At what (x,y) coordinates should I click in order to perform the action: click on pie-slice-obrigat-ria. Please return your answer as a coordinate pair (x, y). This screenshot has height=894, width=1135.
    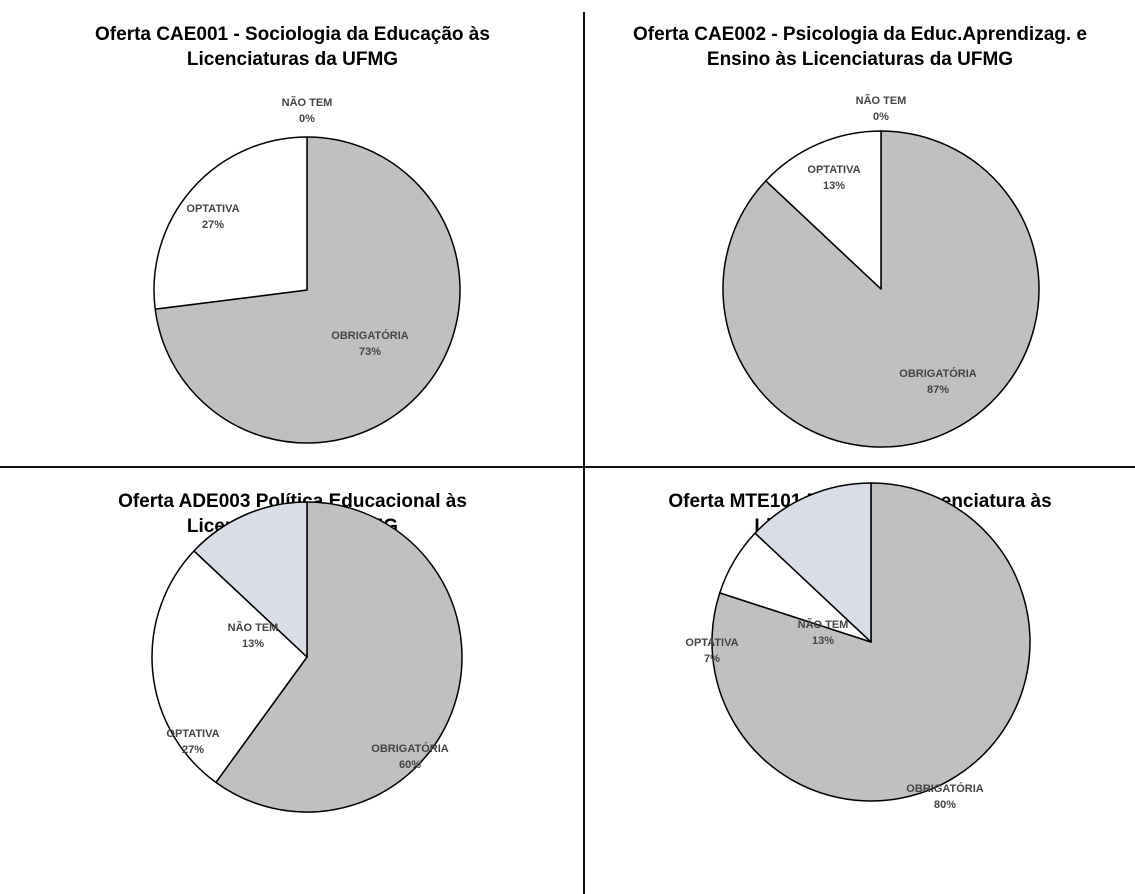
    Looking at the image, I should click on (339, 657).